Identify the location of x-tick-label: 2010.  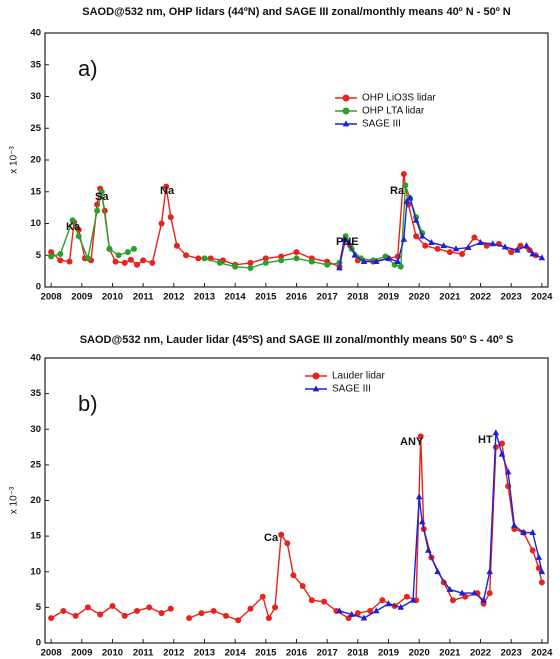
(112, 297).